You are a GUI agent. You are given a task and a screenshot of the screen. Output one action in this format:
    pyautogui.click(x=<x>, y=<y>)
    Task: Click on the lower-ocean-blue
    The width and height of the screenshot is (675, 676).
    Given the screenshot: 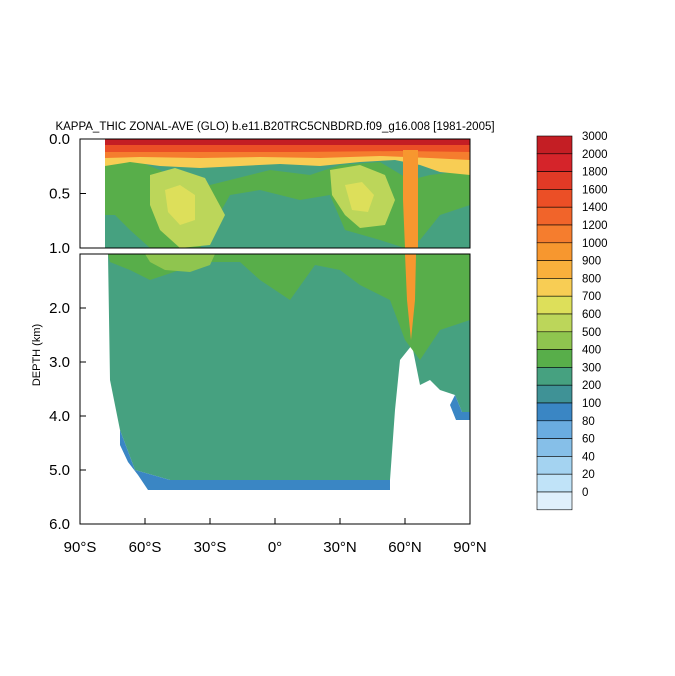 What is the action you would take?
    pyautogui.click(x=255, y=460)
    